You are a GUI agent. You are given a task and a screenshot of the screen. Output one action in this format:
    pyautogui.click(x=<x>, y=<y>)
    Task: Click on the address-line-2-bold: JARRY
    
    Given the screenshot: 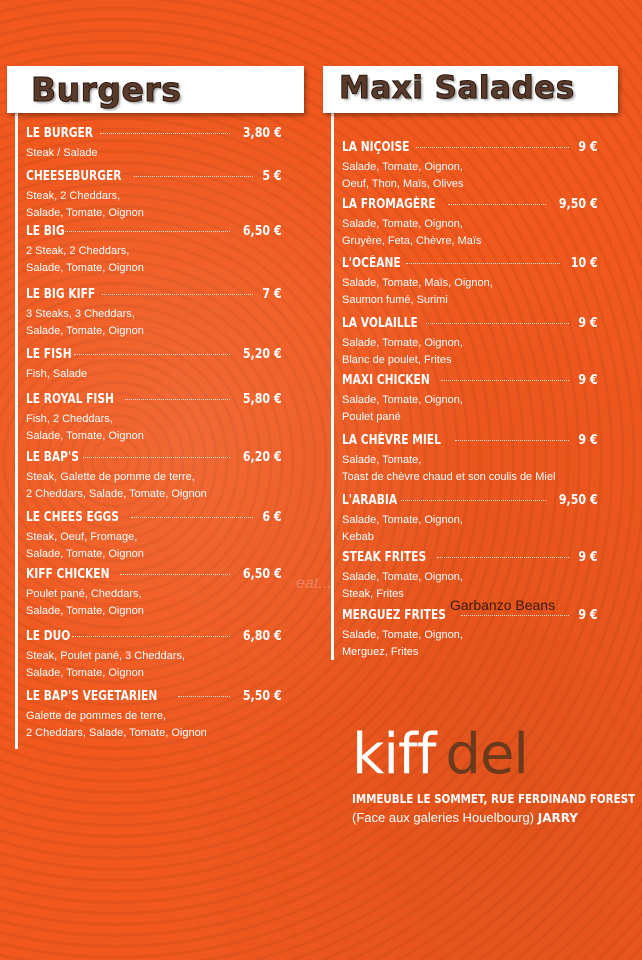 What is the action you would take?
    pyautogui.click(x=557, y=818)
    